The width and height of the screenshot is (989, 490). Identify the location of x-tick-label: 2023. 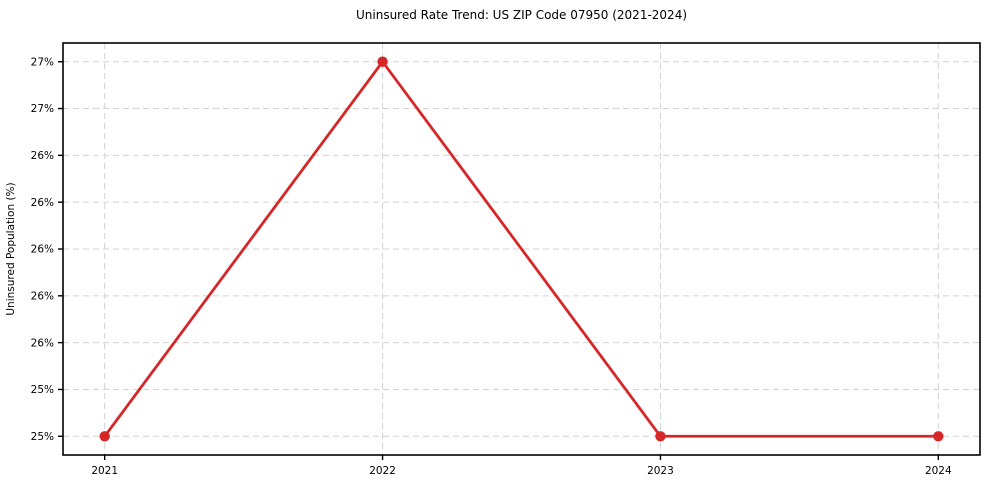
(660, 471).